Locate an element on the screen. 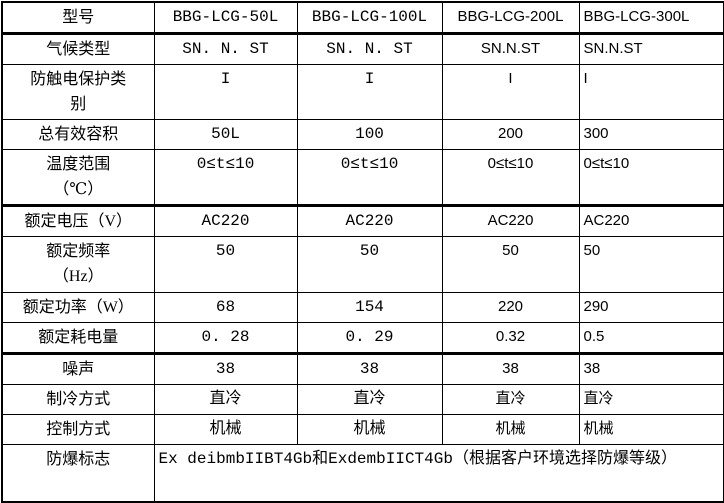 The height and width of the screenshot is (503, 724). value-cell: 0. 28 is located at coordinates (225, 338).